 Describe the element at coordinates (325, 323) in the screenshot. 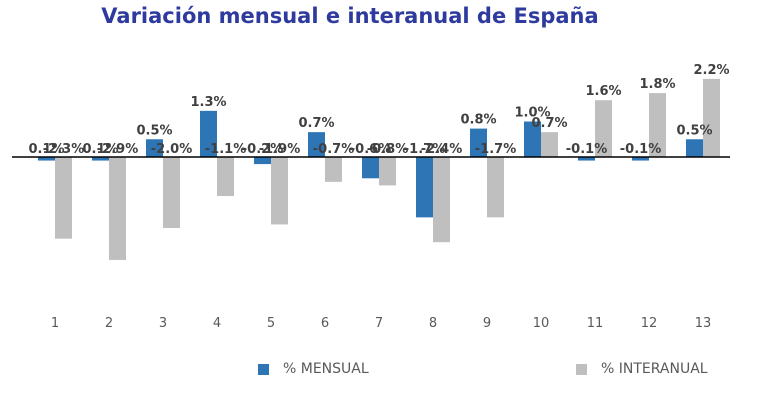

I see `x-tick-label-6: 6` at that location.